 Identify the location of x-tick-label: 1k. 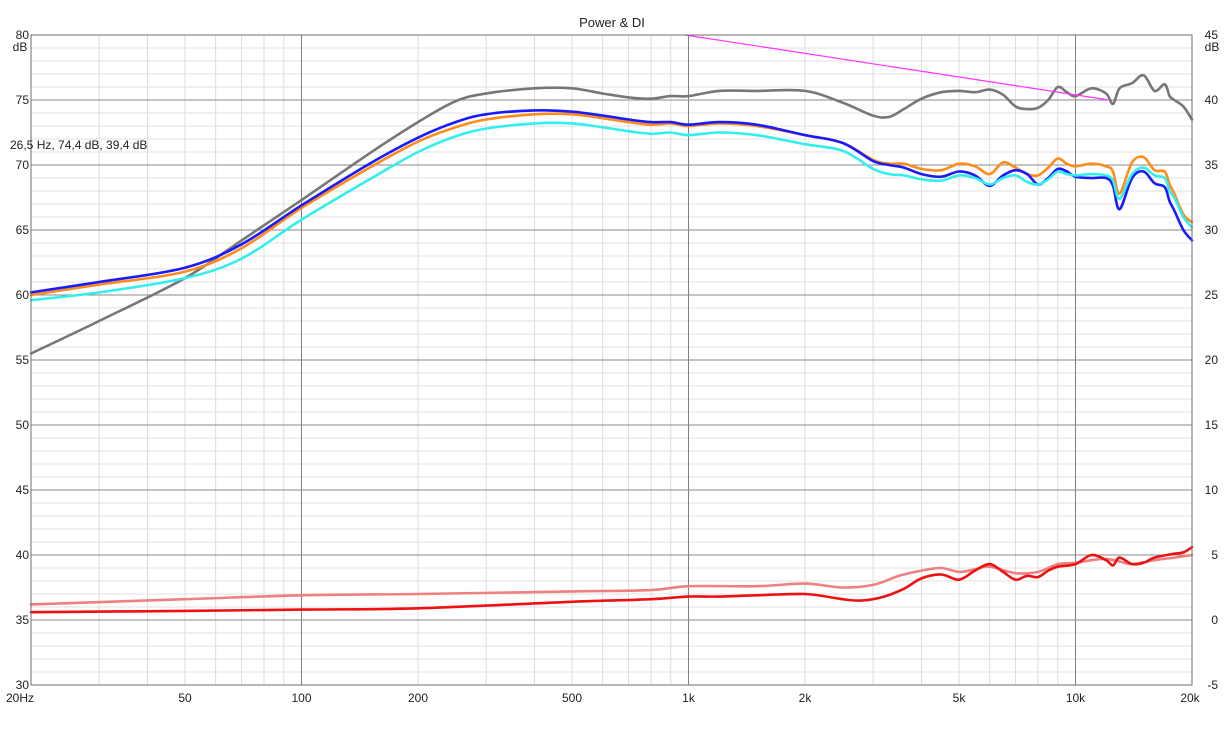
(689, 698).